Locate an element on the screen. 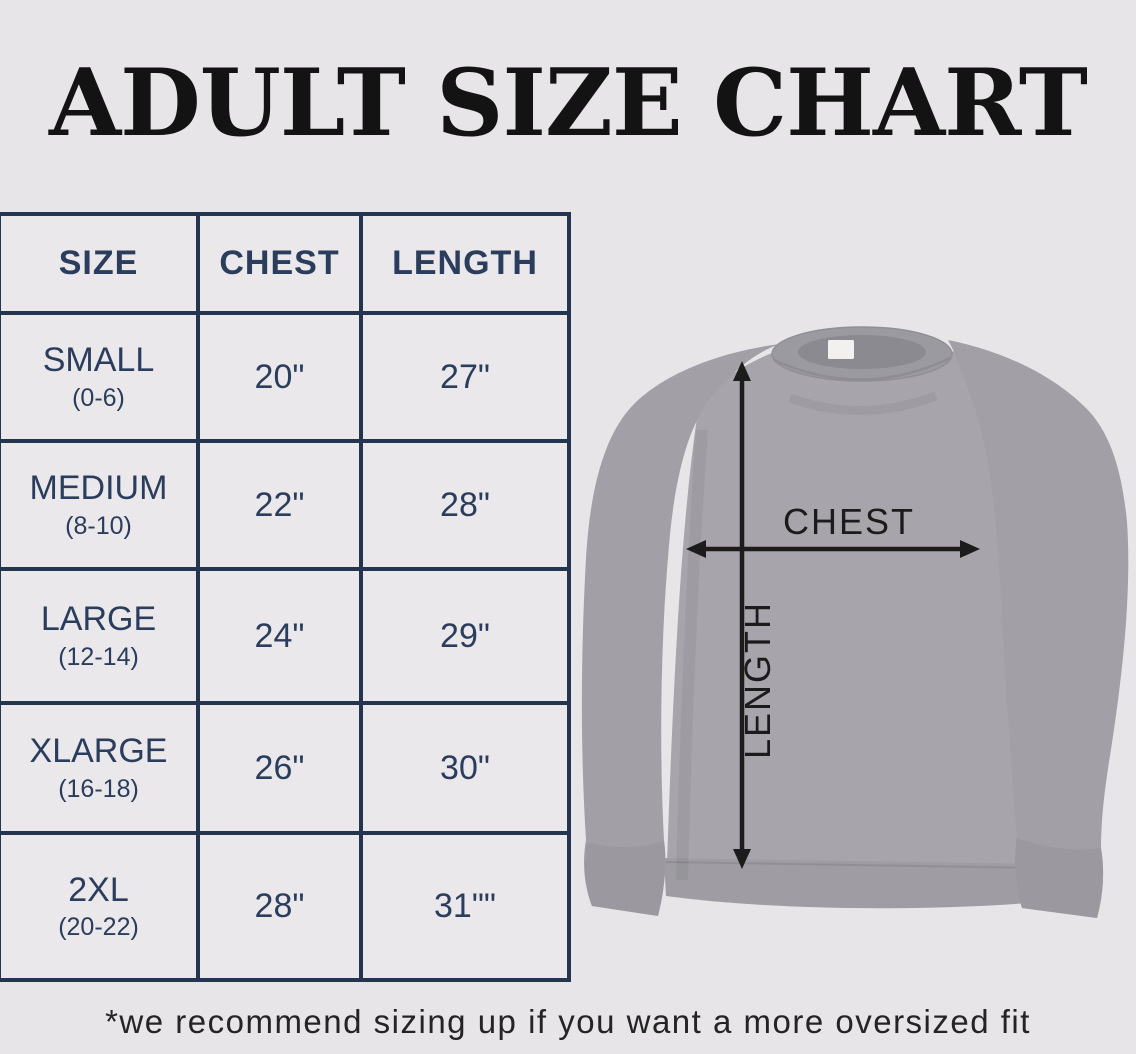 This screenshot has width=1136, height=1054. left-cuff is located at coordinates (625, 878).